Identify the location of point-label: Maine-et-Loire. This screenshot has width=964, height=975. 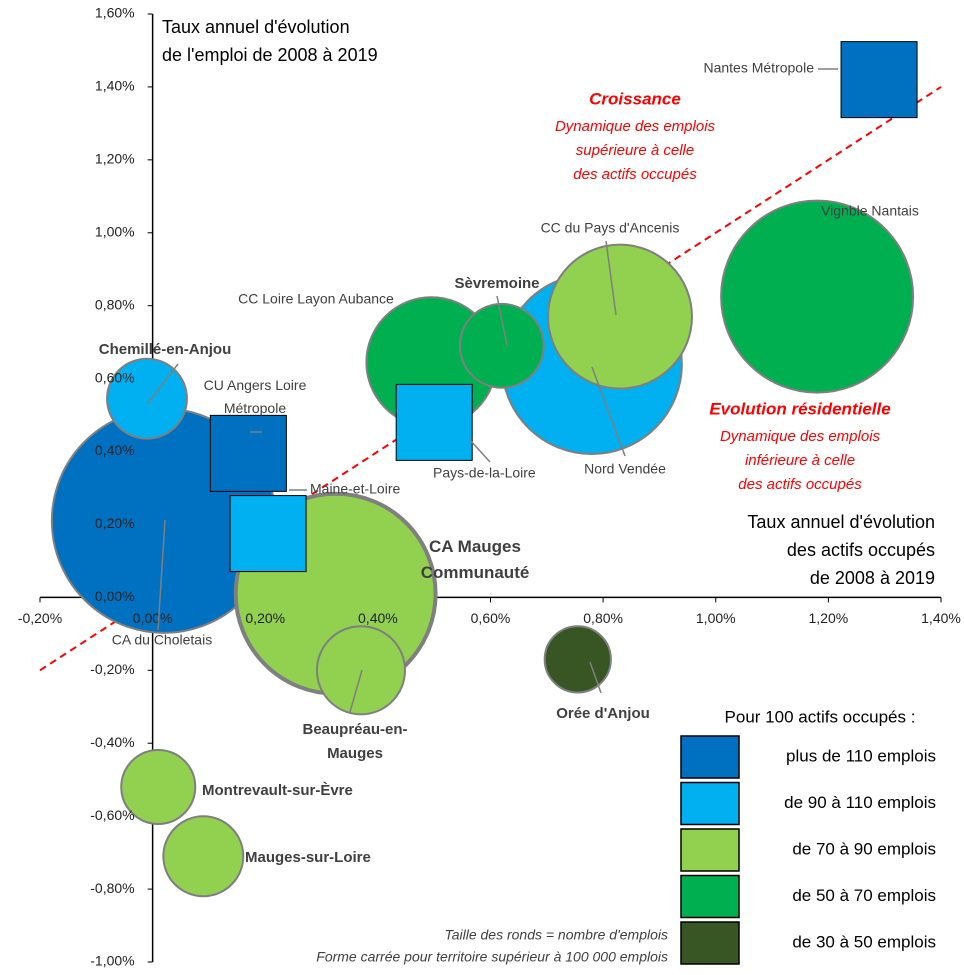
(355, 489).